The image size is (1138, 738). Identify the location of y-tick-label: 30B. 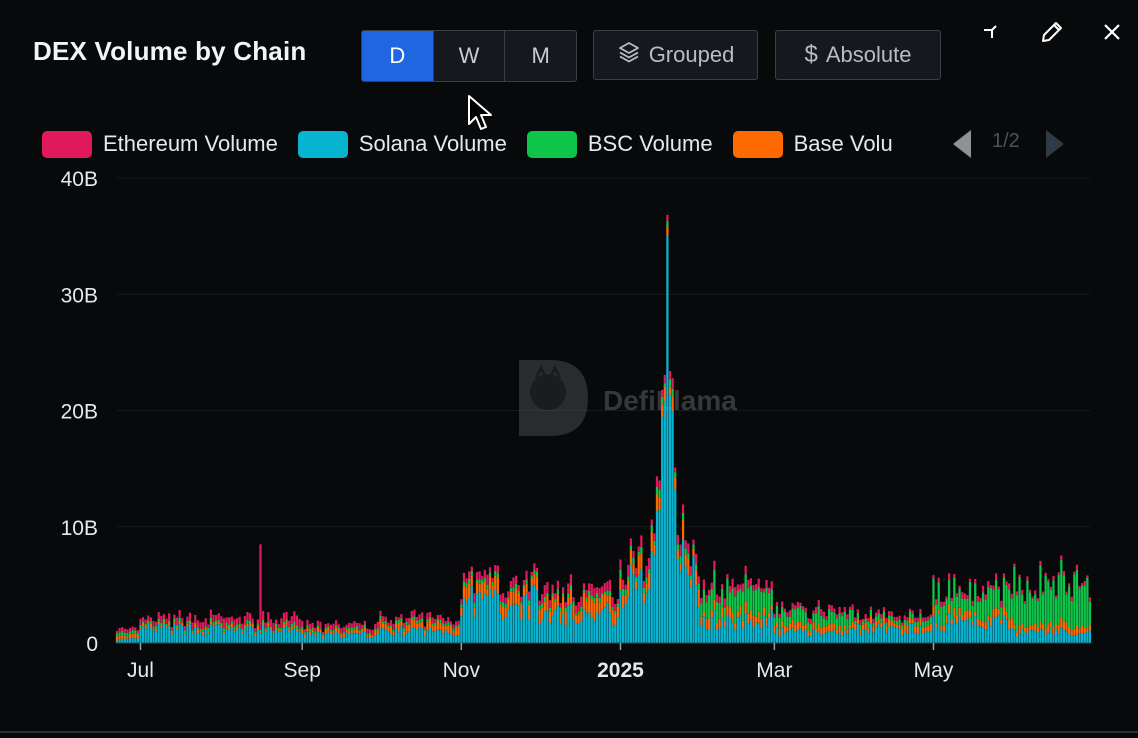
(79, 295).